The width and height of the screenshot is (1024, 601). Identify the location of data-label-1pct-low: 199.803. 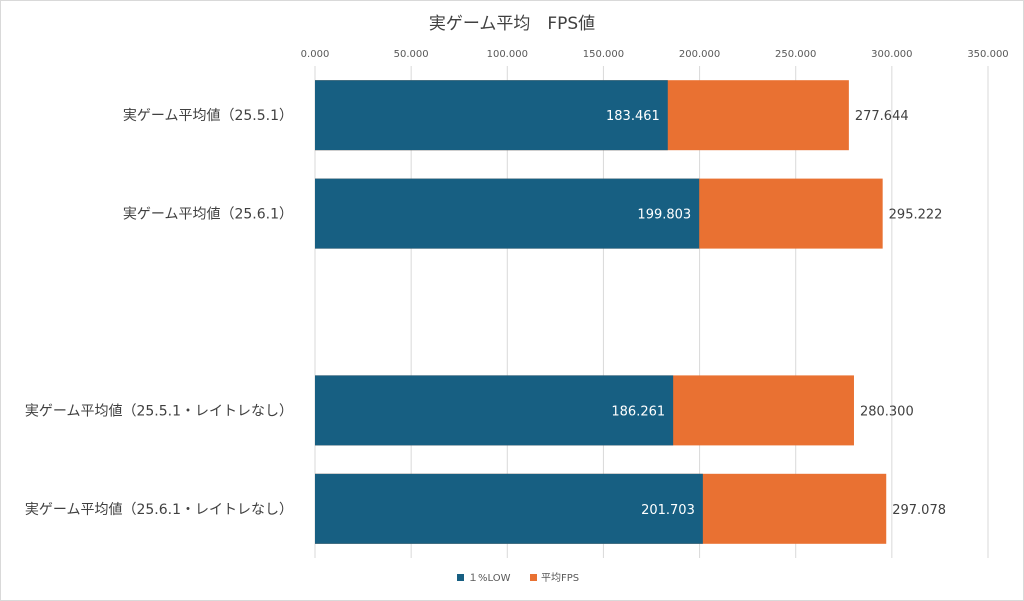
(664, 215).